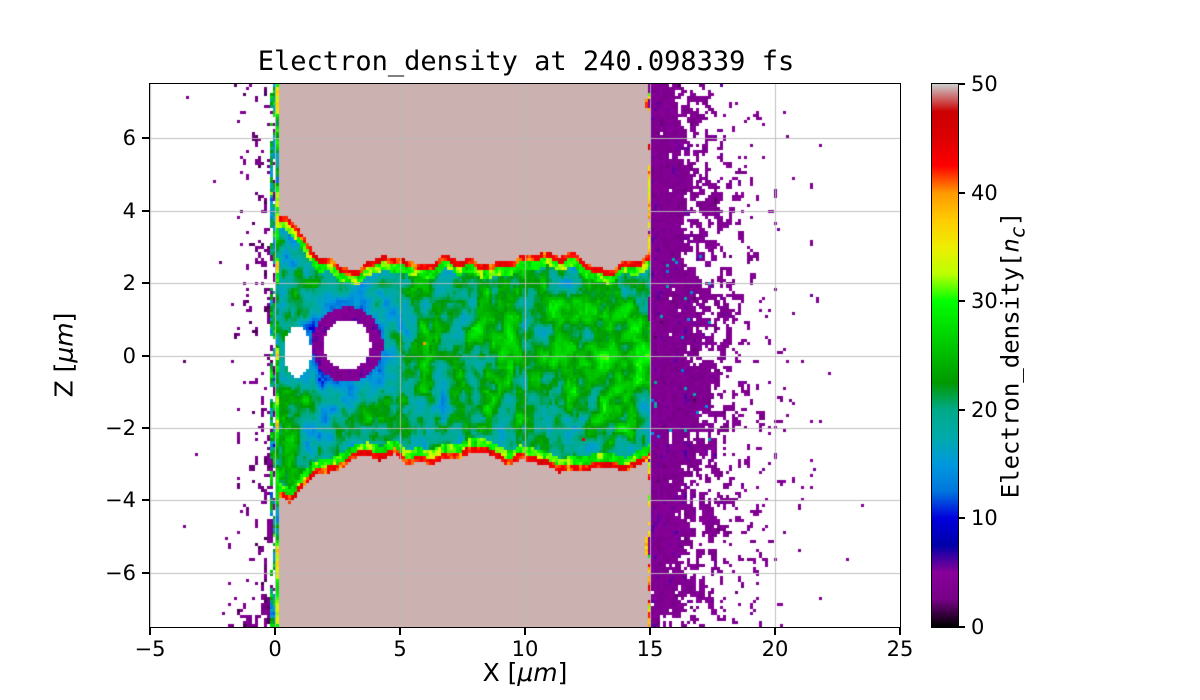  I want to click on colorbar-tick-label: 0, so click(978, 627).